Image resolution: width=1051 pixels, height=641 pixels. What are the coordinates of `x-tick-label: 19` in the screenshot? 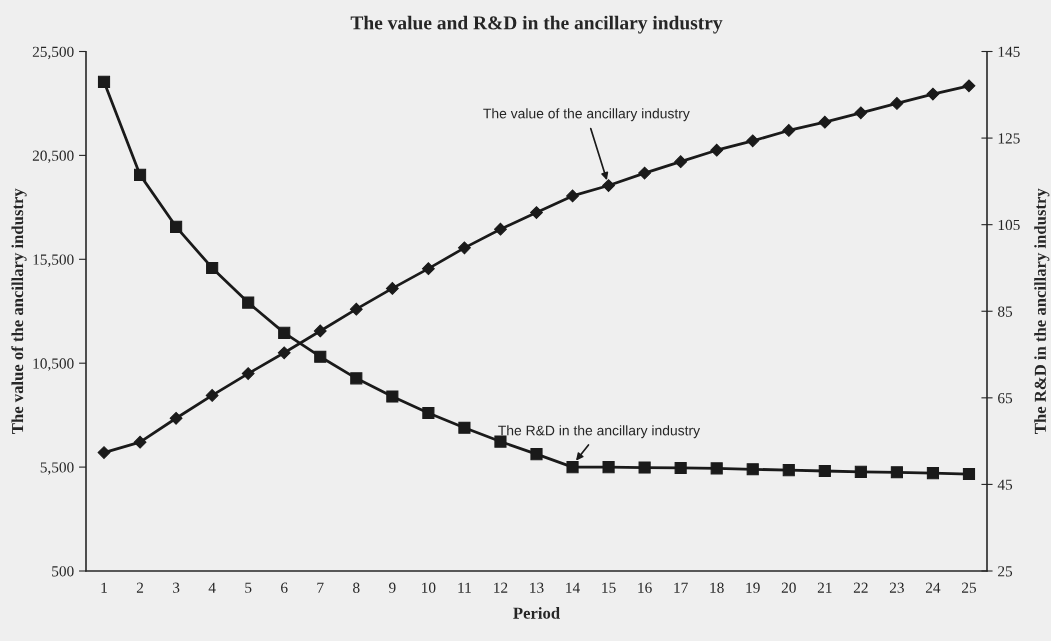 It's located at (753, 587).